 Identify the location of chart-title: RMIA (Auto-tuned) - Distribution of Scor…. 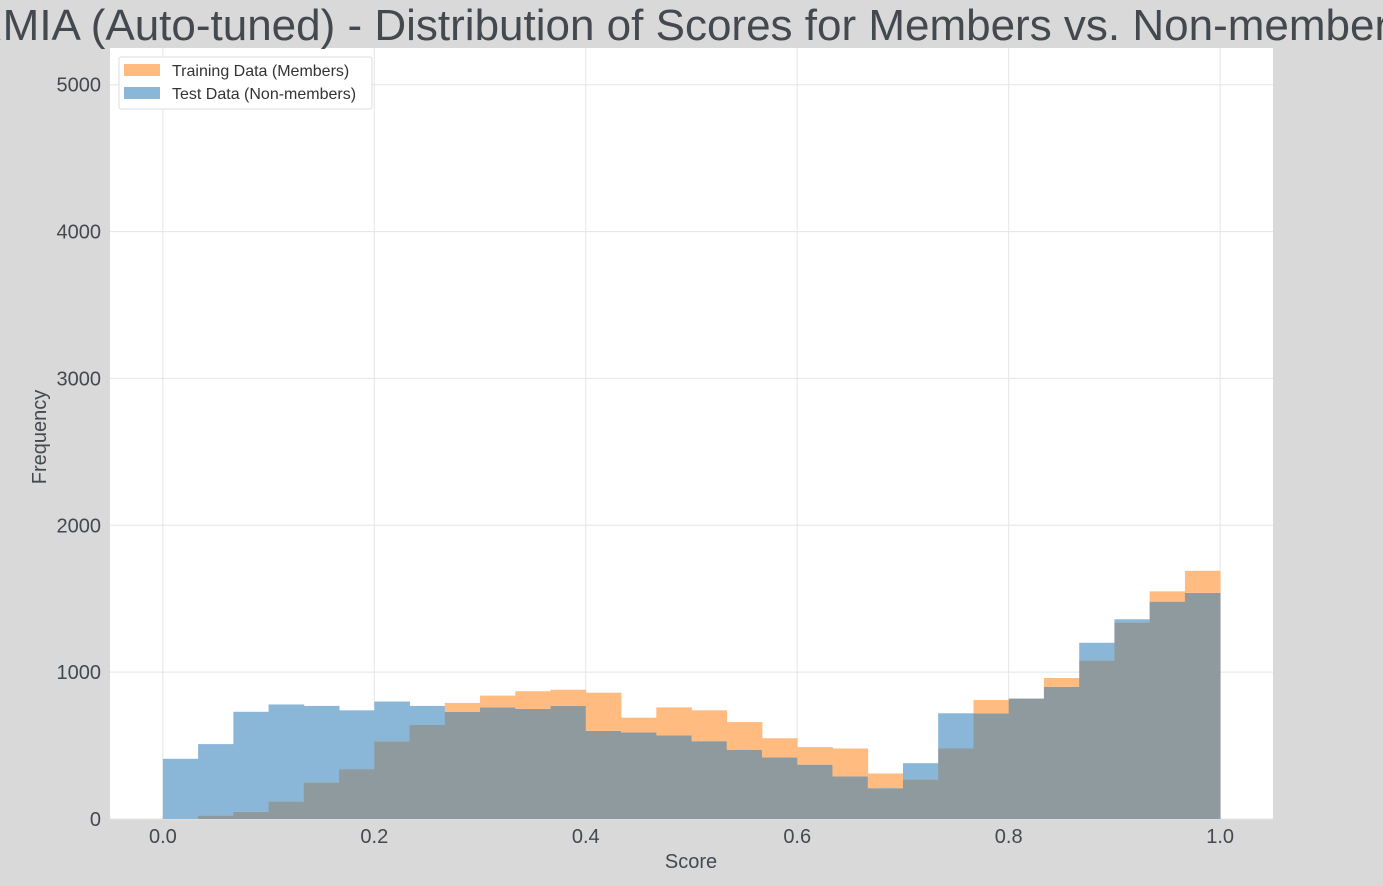
(691, 25).